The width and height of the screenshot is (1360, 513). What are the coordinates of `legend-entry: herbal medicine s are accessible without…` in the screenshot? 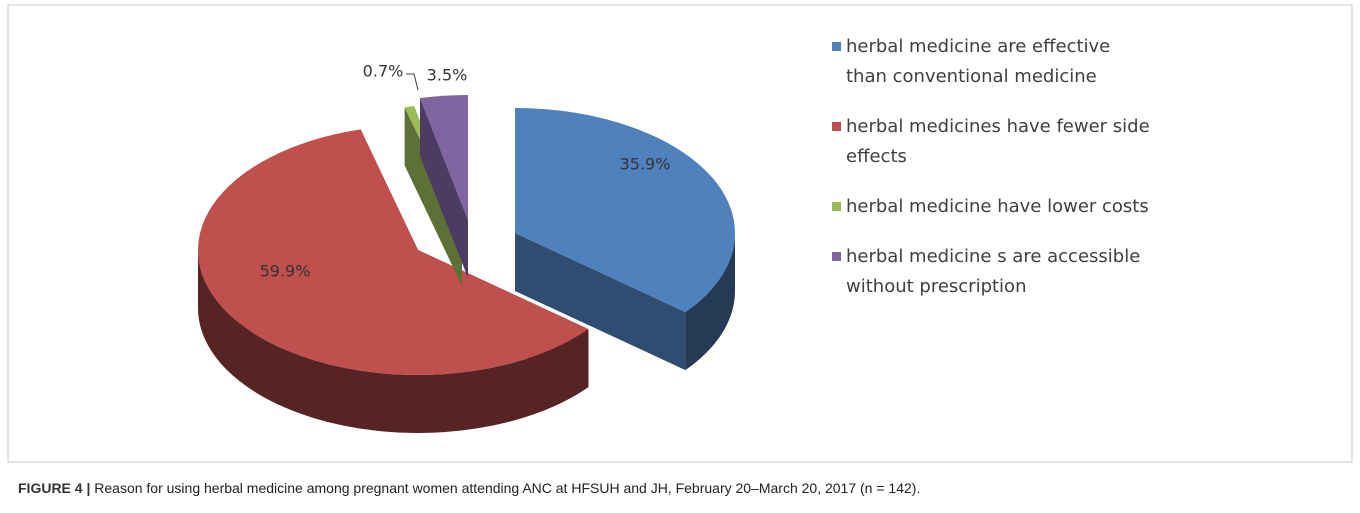 It's located at (992, 272).